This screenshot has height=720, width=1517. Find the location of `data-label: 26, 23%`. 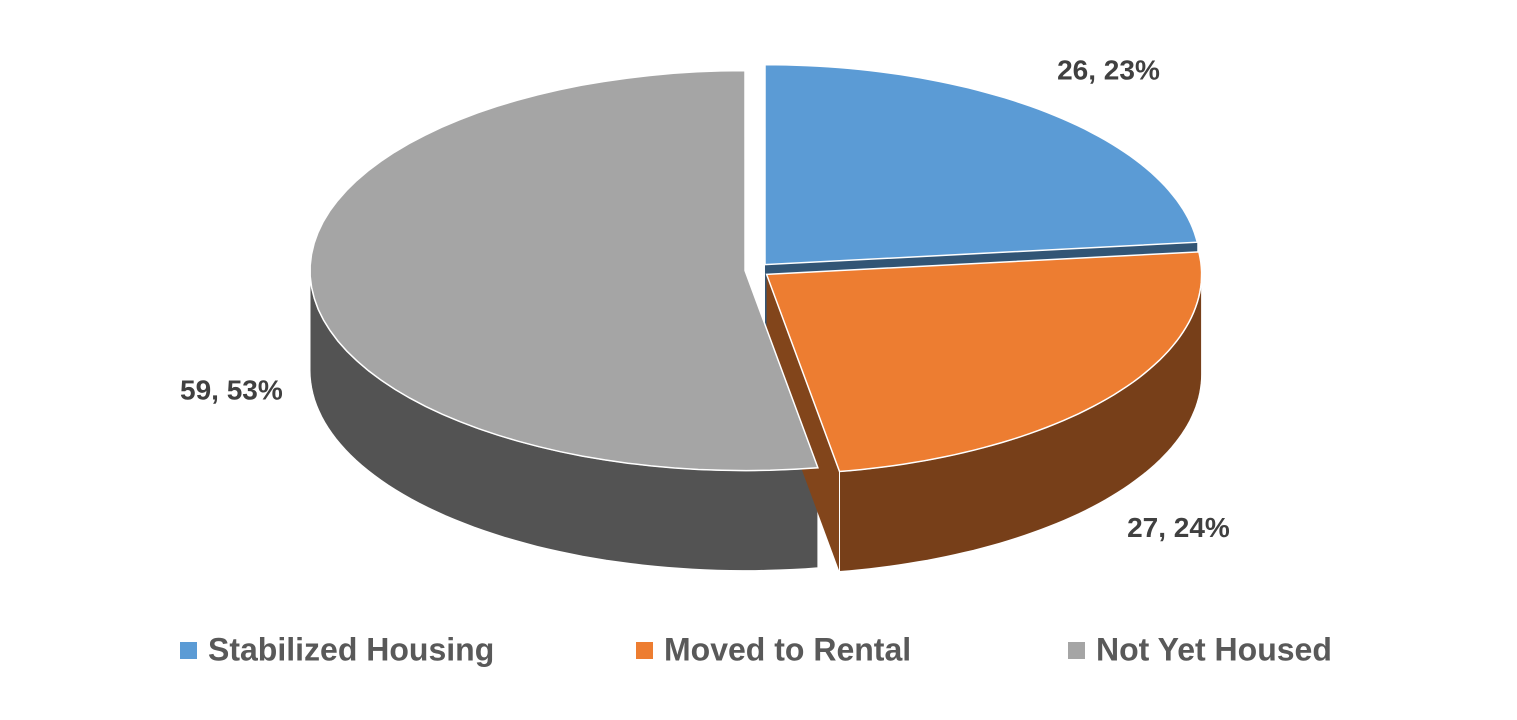

data-label: 26, 23% is located at coordinates (1108, 70).